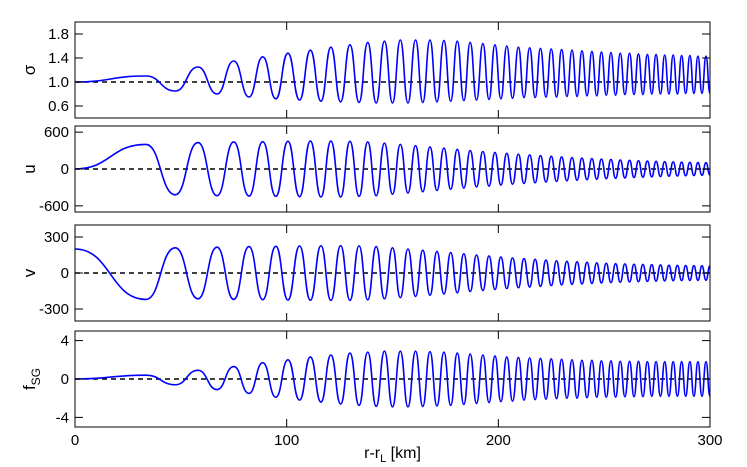 The width and height of the screenshot is (747, 467). What do you see at coordinates (709, 440) in the screenshot?
I see `x-tick-label: 300` at bounding box center [709, 440].